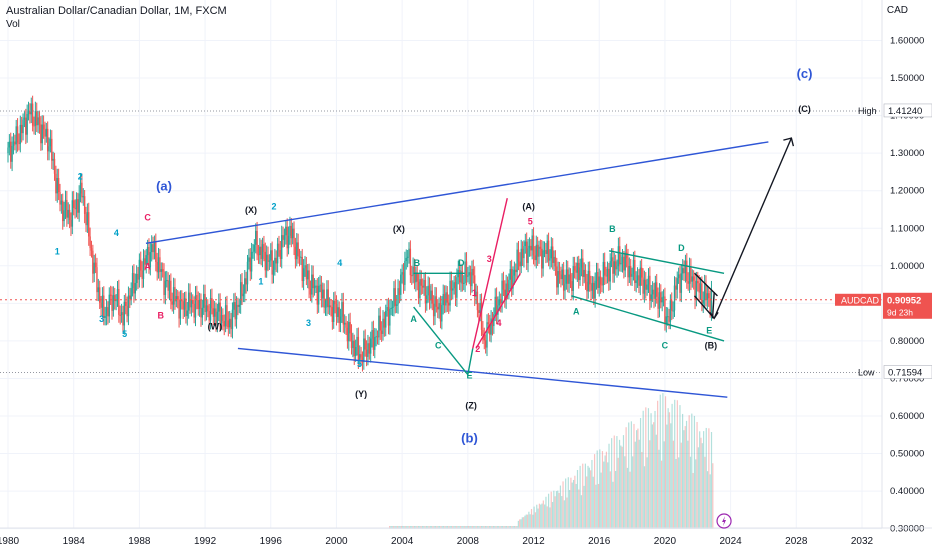  I want to click on wave-label: 5, so click(530, 221).